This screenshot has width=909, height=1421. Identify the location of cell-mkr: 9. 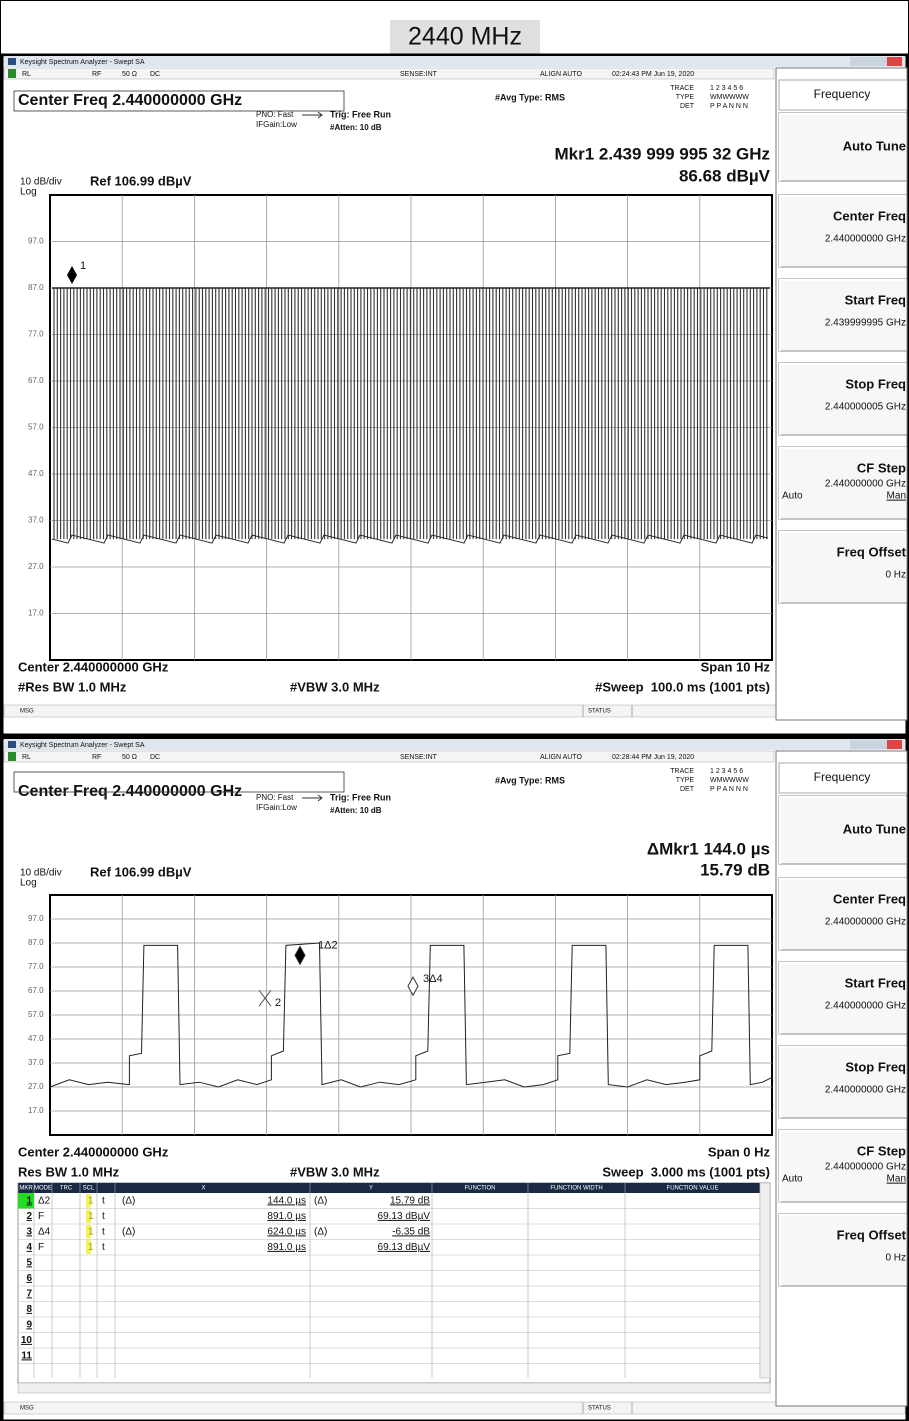
(29, 1324).